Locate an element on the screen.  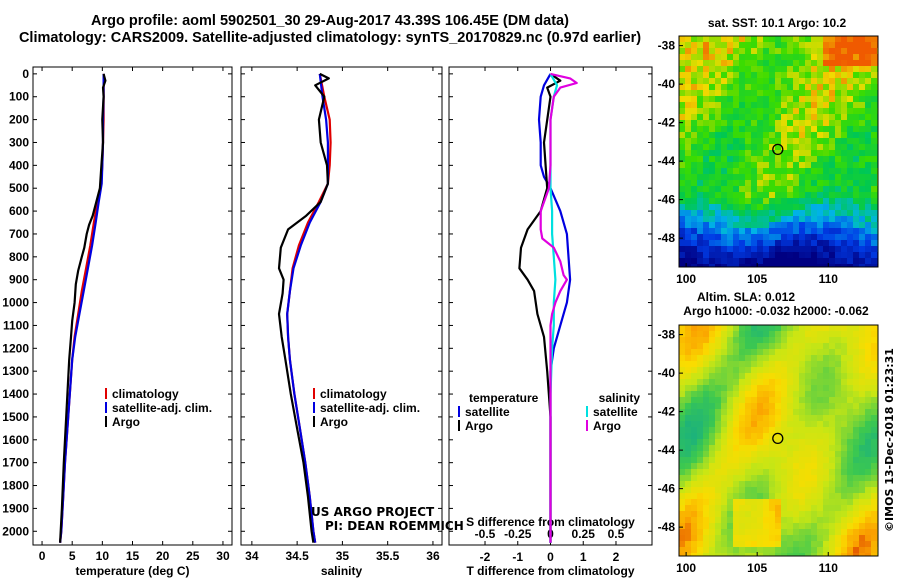
depth-tick-label: 1900 is located at coordinates (15, 508).